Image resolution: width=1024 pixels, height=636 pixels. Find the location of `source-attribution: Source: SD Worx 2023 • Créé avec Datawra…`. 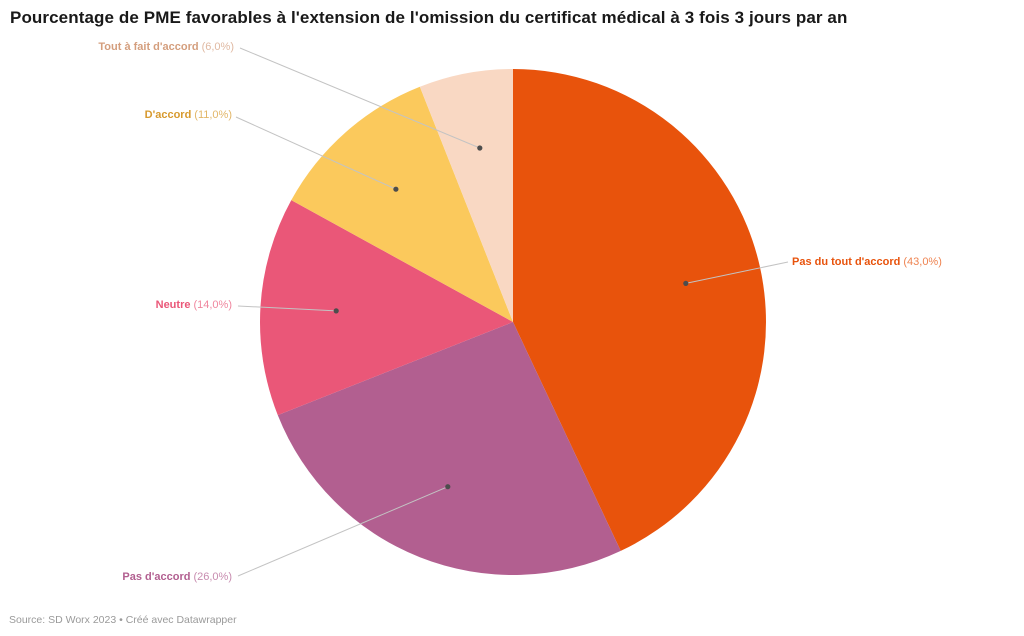

source-attribution: Source: SD Worx 2023 • Créé avec Datawra… is located at coordinates (123, 620).